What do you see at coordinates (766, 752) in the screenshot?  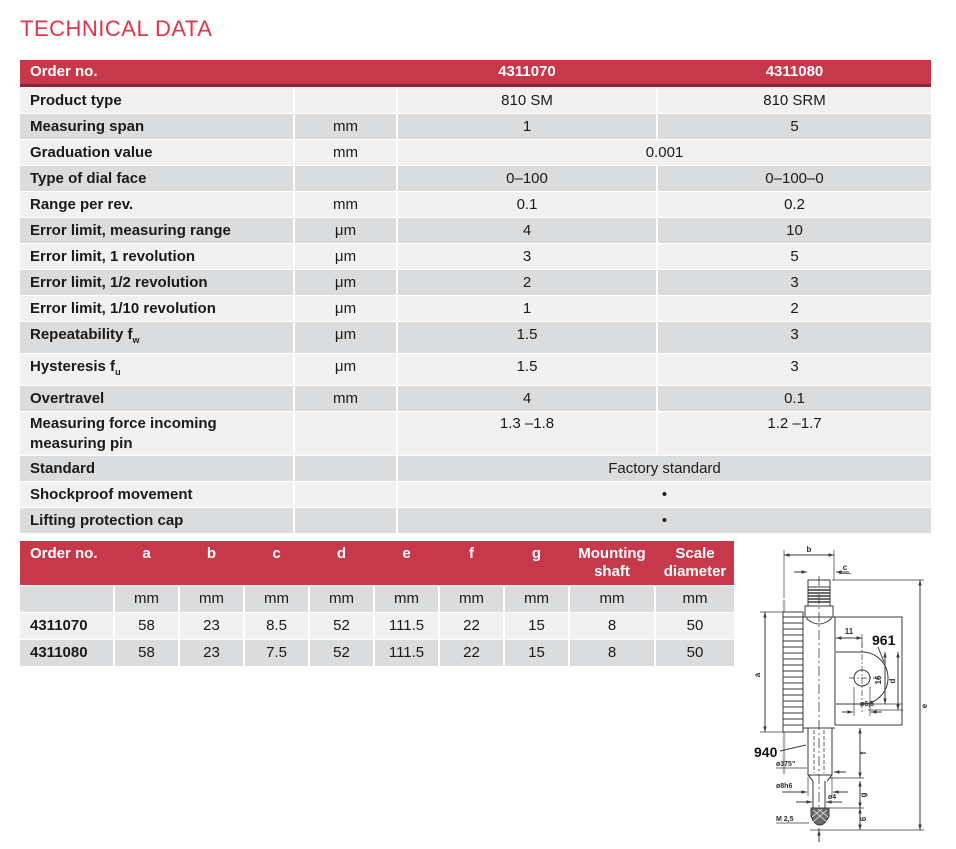 I see `callout-940: 940` at bounding box center [766, 752].